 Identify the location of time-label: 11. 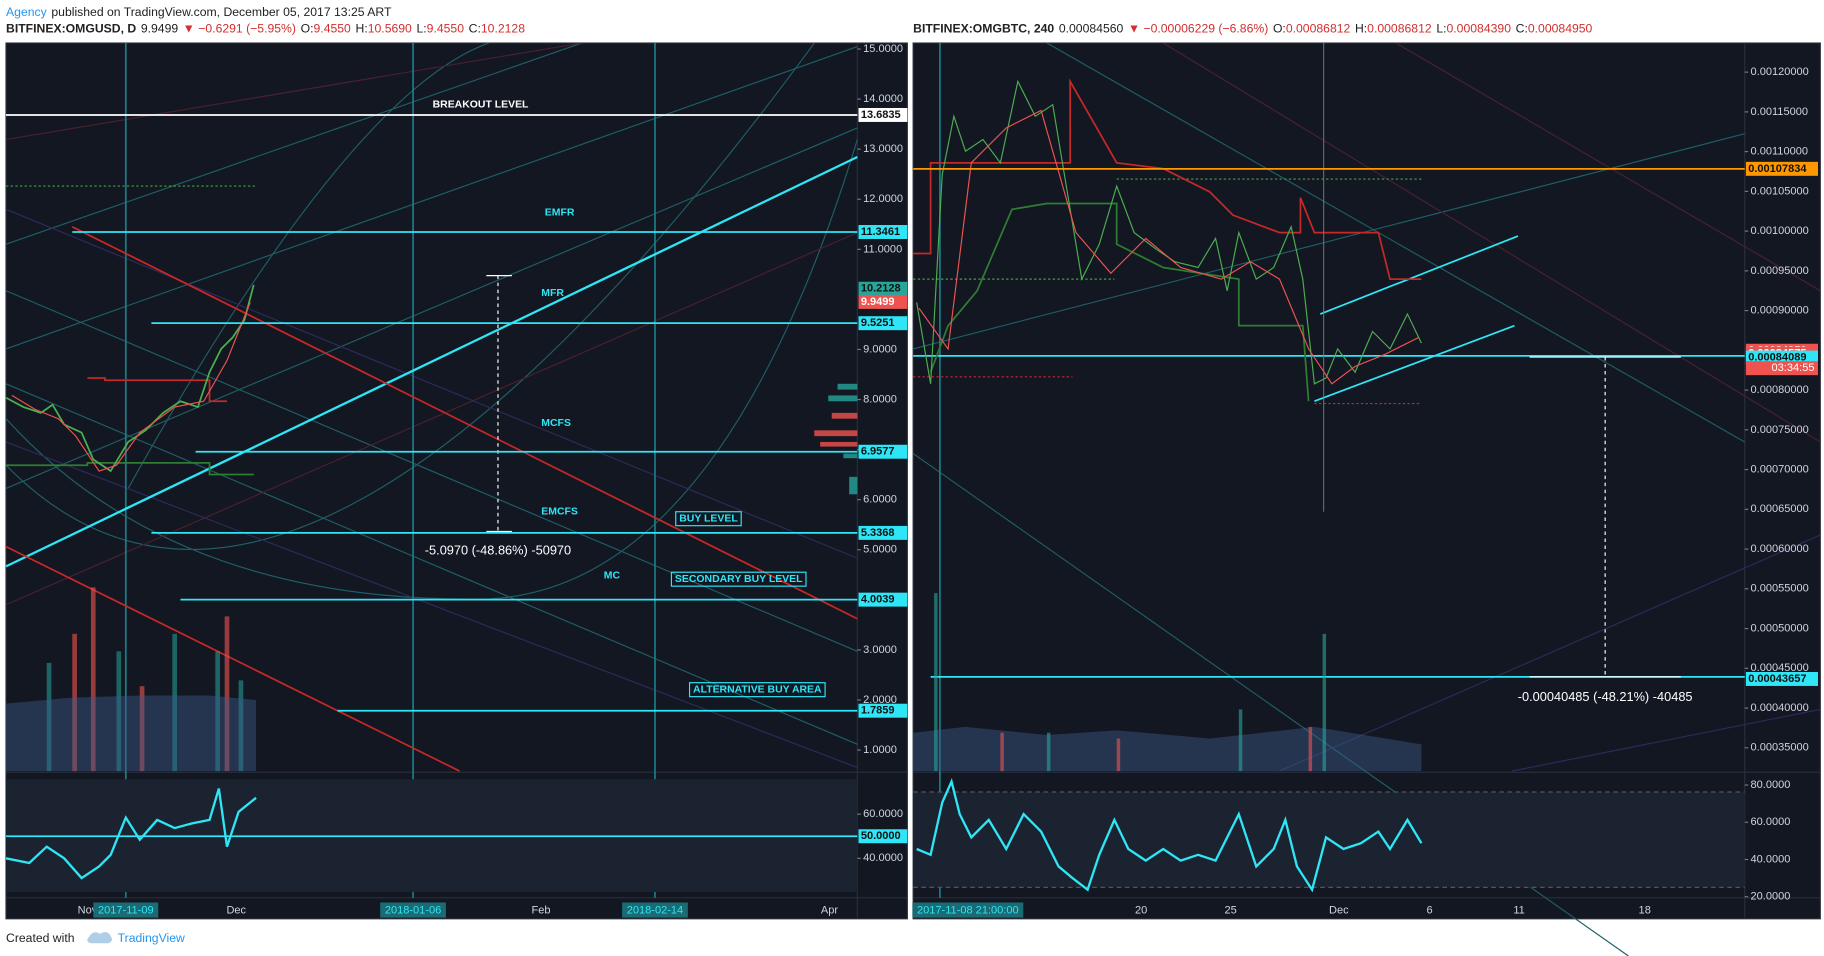
(1518, 911).